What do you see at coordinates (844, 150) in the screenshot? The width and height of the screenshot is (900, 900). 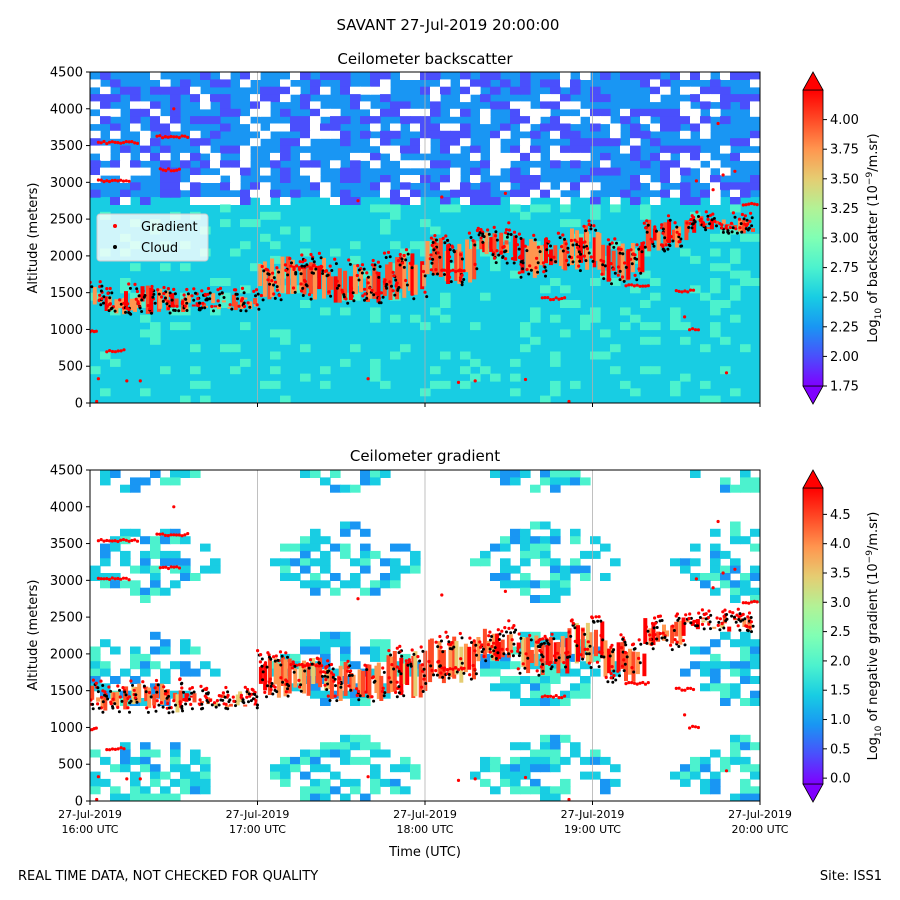 I see `colorbar-tick-label: 3.75` at bounding box center [844, 150].